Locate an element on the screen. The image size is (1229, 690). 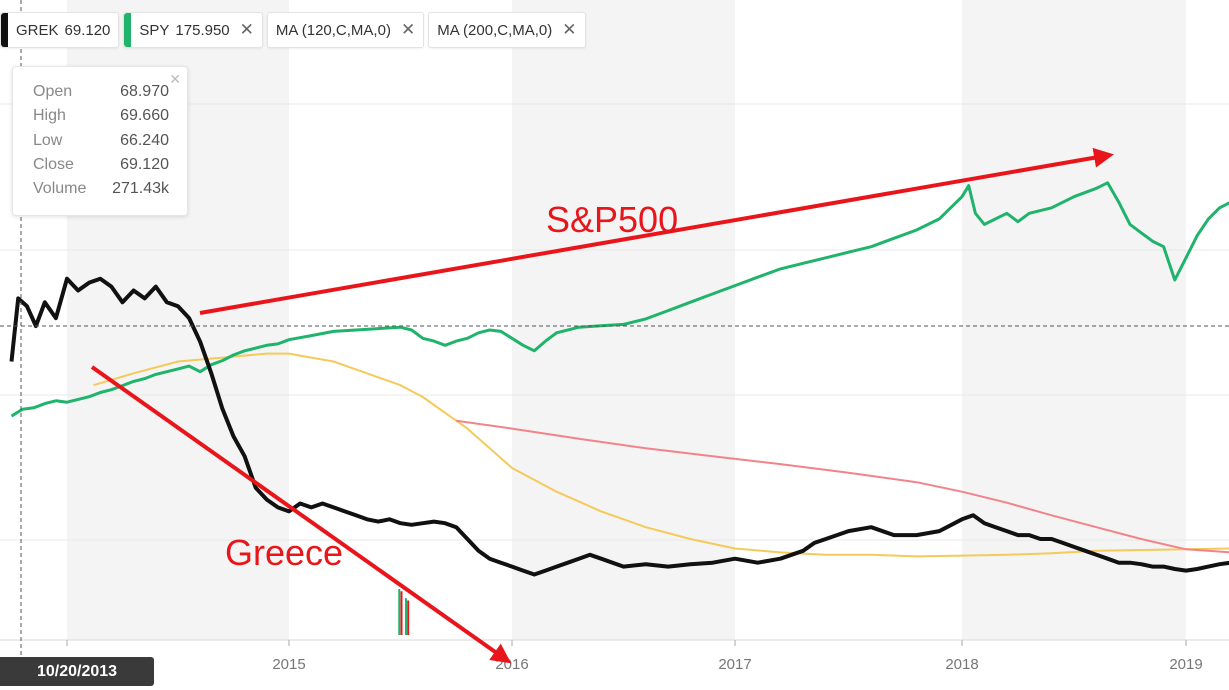
legend-chip-ma200: MA (200,C,MA,0) ✕ is located at coordinates (507, 30).